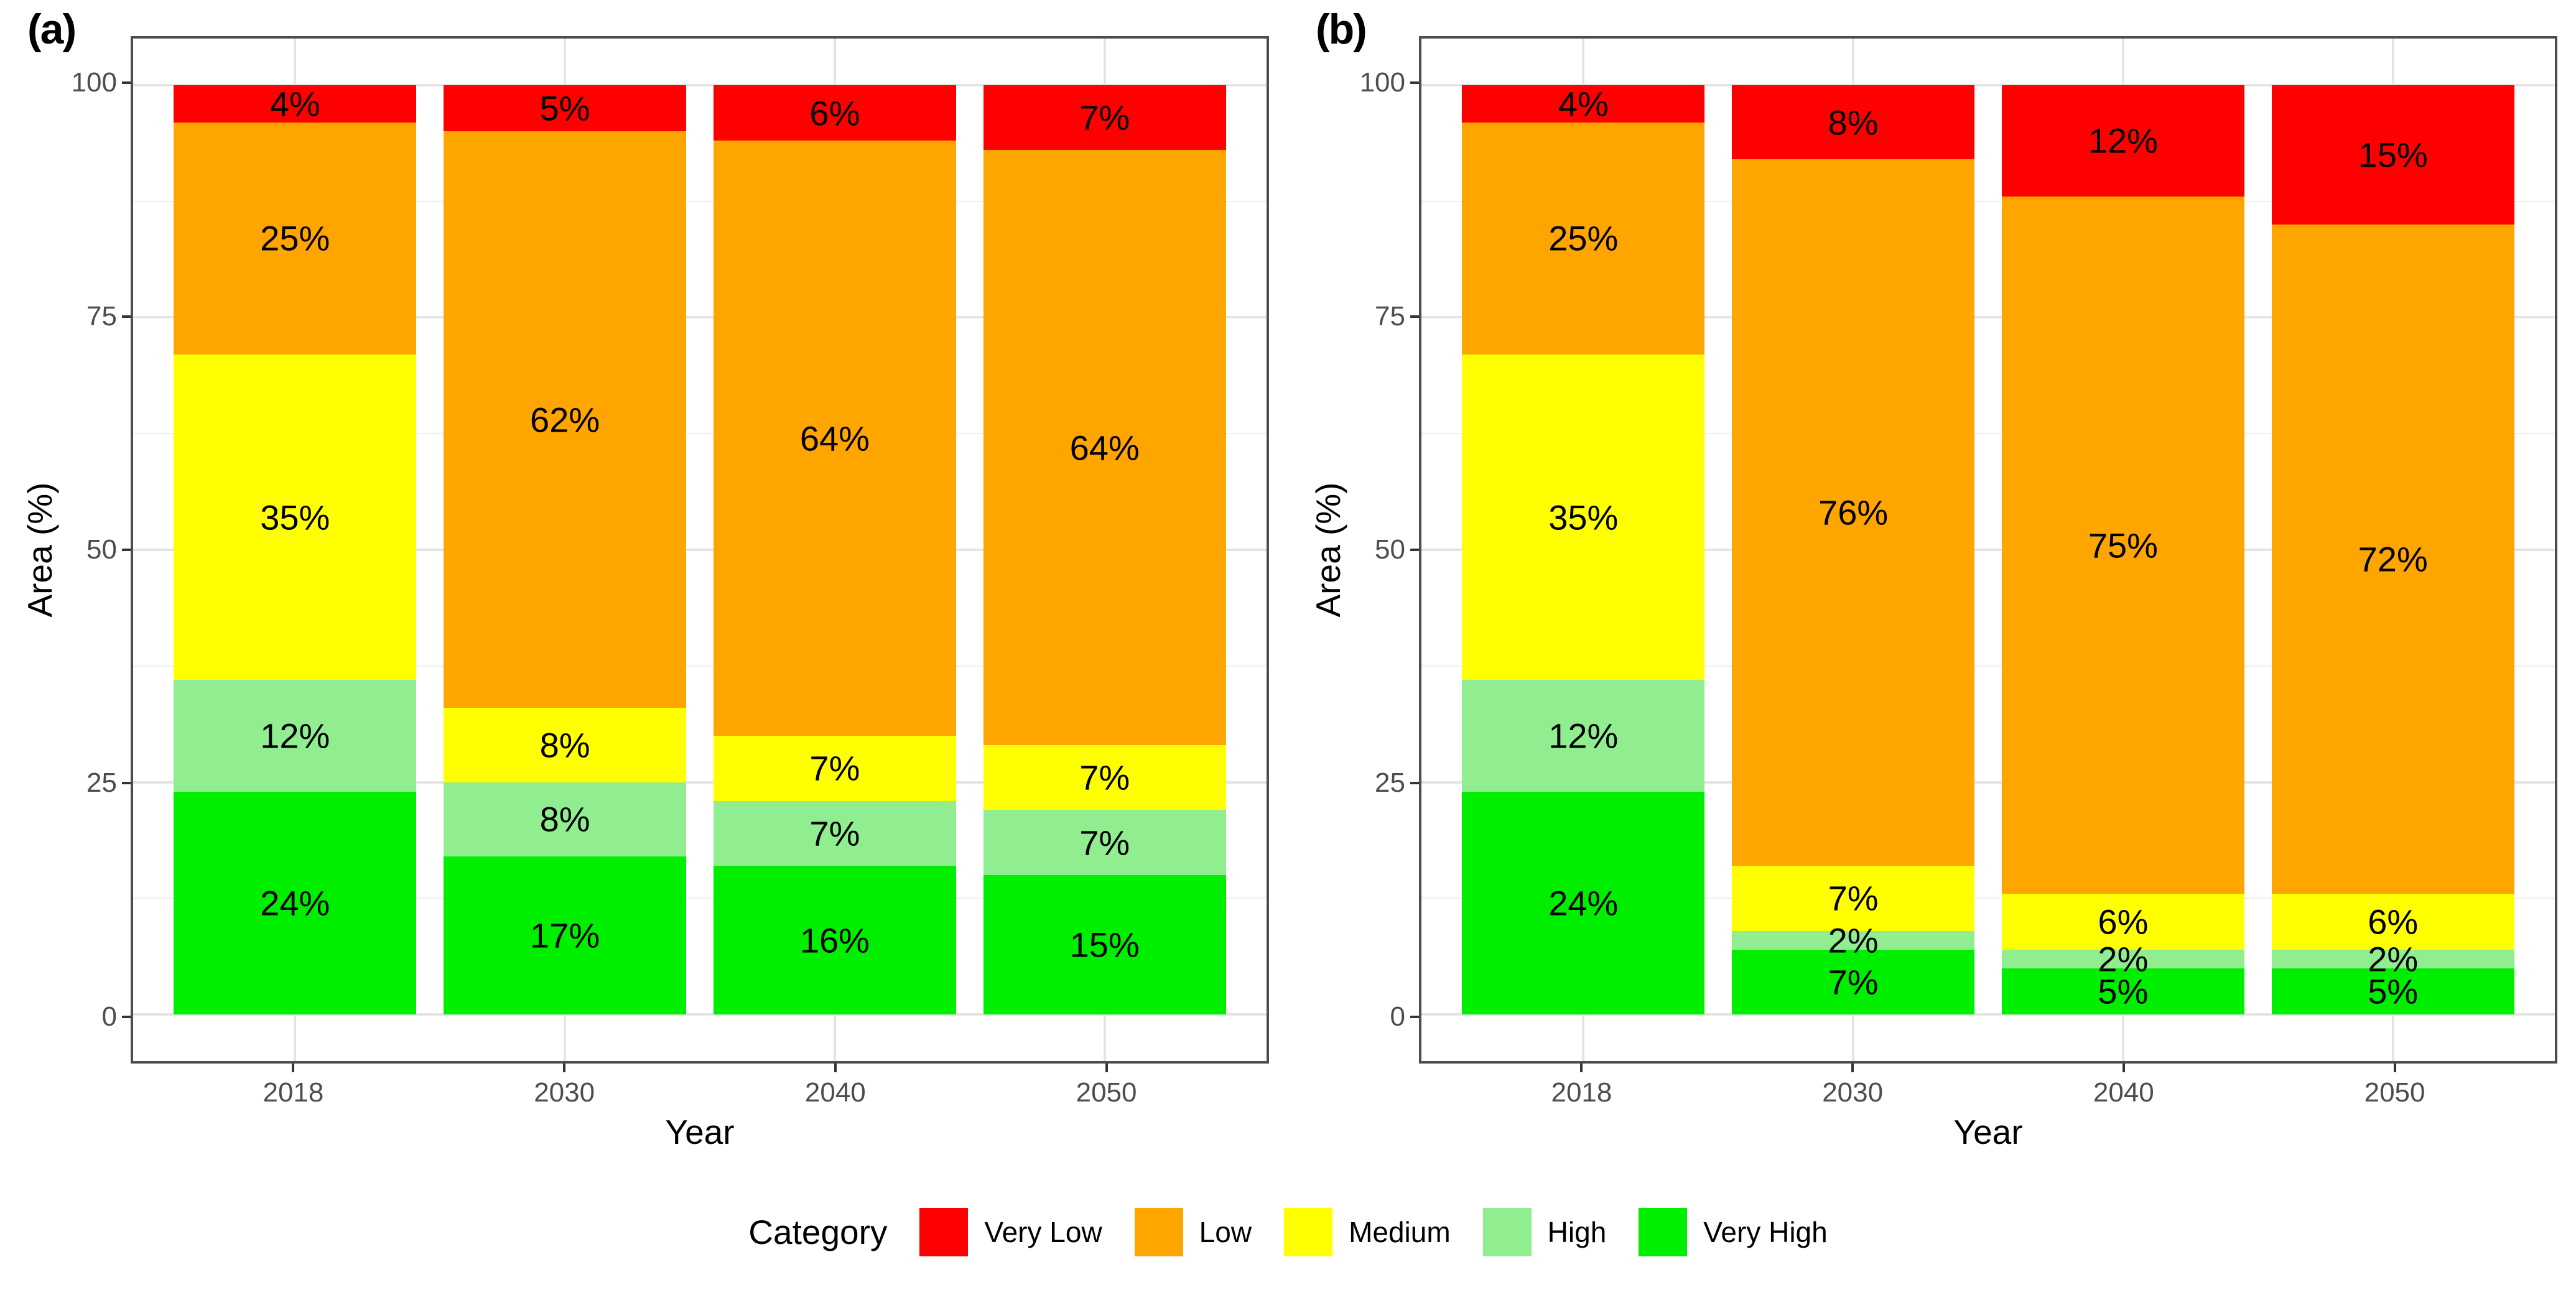 This screenshot has width=2576, height=1303. Describe the element at coordinates (109, 1016) in the screenshot. I see `y-tick-label: 0` at that location.